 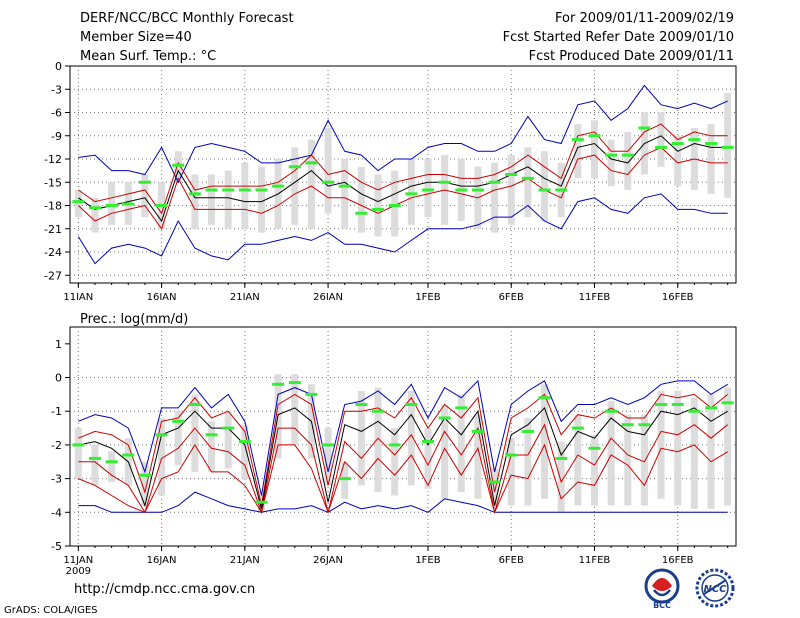 What do you see at coordinates (58, 66) in the screenshot?
I see `y-tick-label: 0` at bounding box center [58, 66].